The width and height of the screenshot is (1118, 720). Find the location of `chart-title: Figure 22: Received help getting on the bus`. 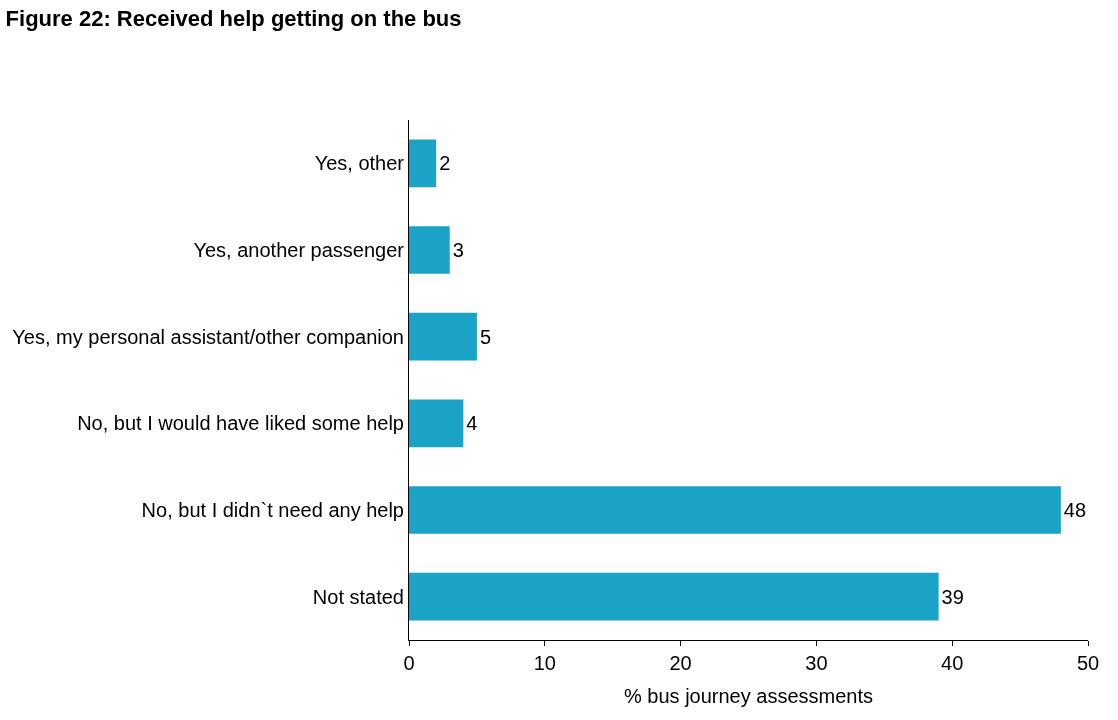

chart-title: Figure 22: Received help getting on the bus is located at coordinates (233, 19).